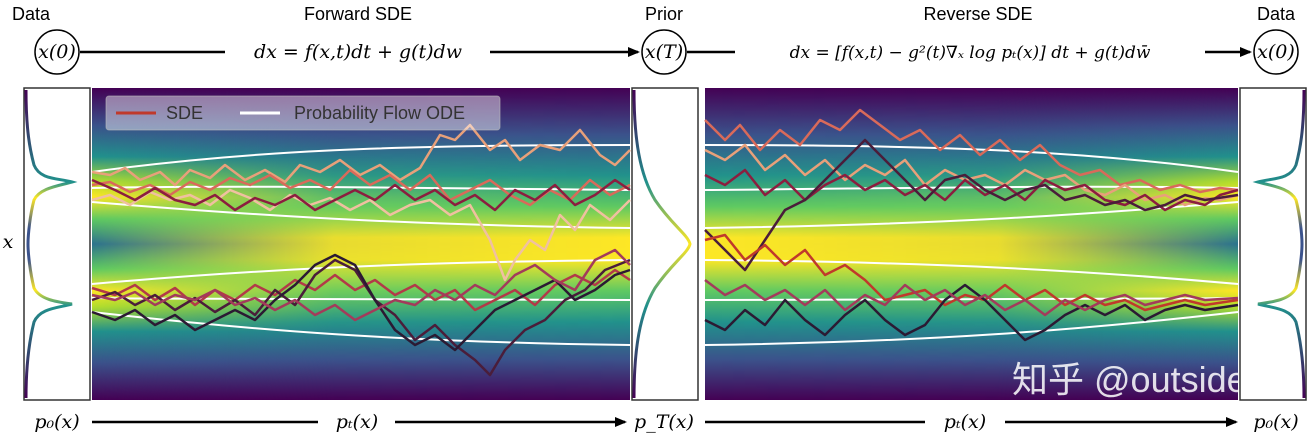  Describe the element at coordinates (184, 113) in the screenshot. I see `legend-sde-label: SDE` at that location.